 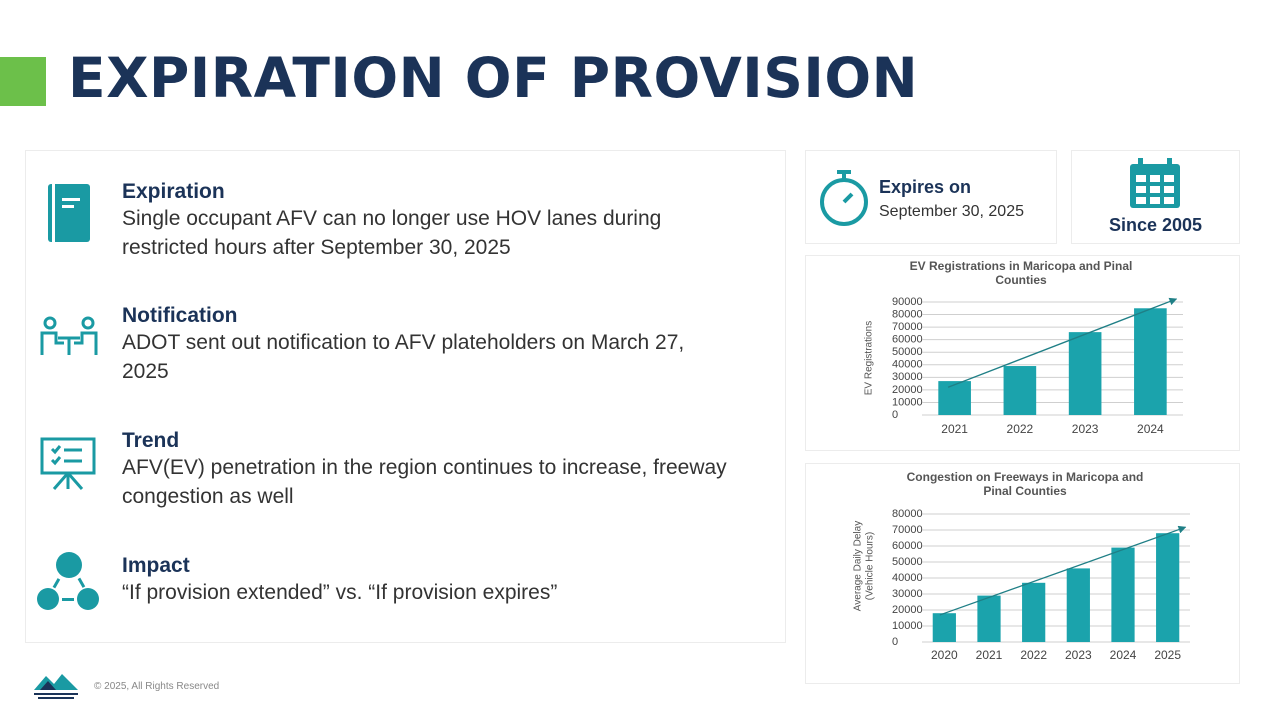 What do you see at coordinates (858, 566) in the screenshot?
I see `y-axis-label: Average Daily Delay` at bounding box center [858, 566].